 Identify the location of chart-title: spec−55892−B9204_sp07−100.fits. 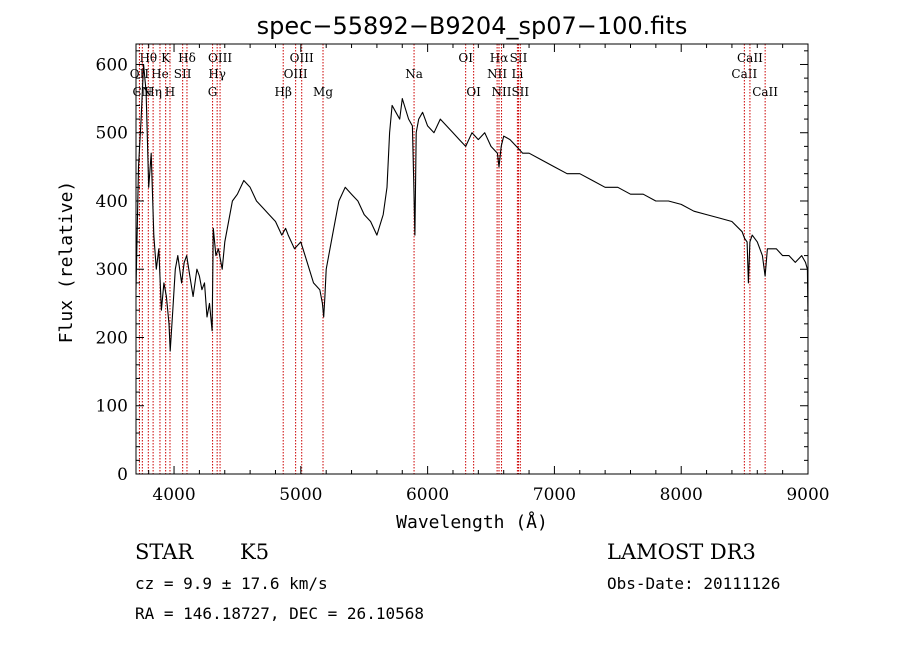
(472, 26).